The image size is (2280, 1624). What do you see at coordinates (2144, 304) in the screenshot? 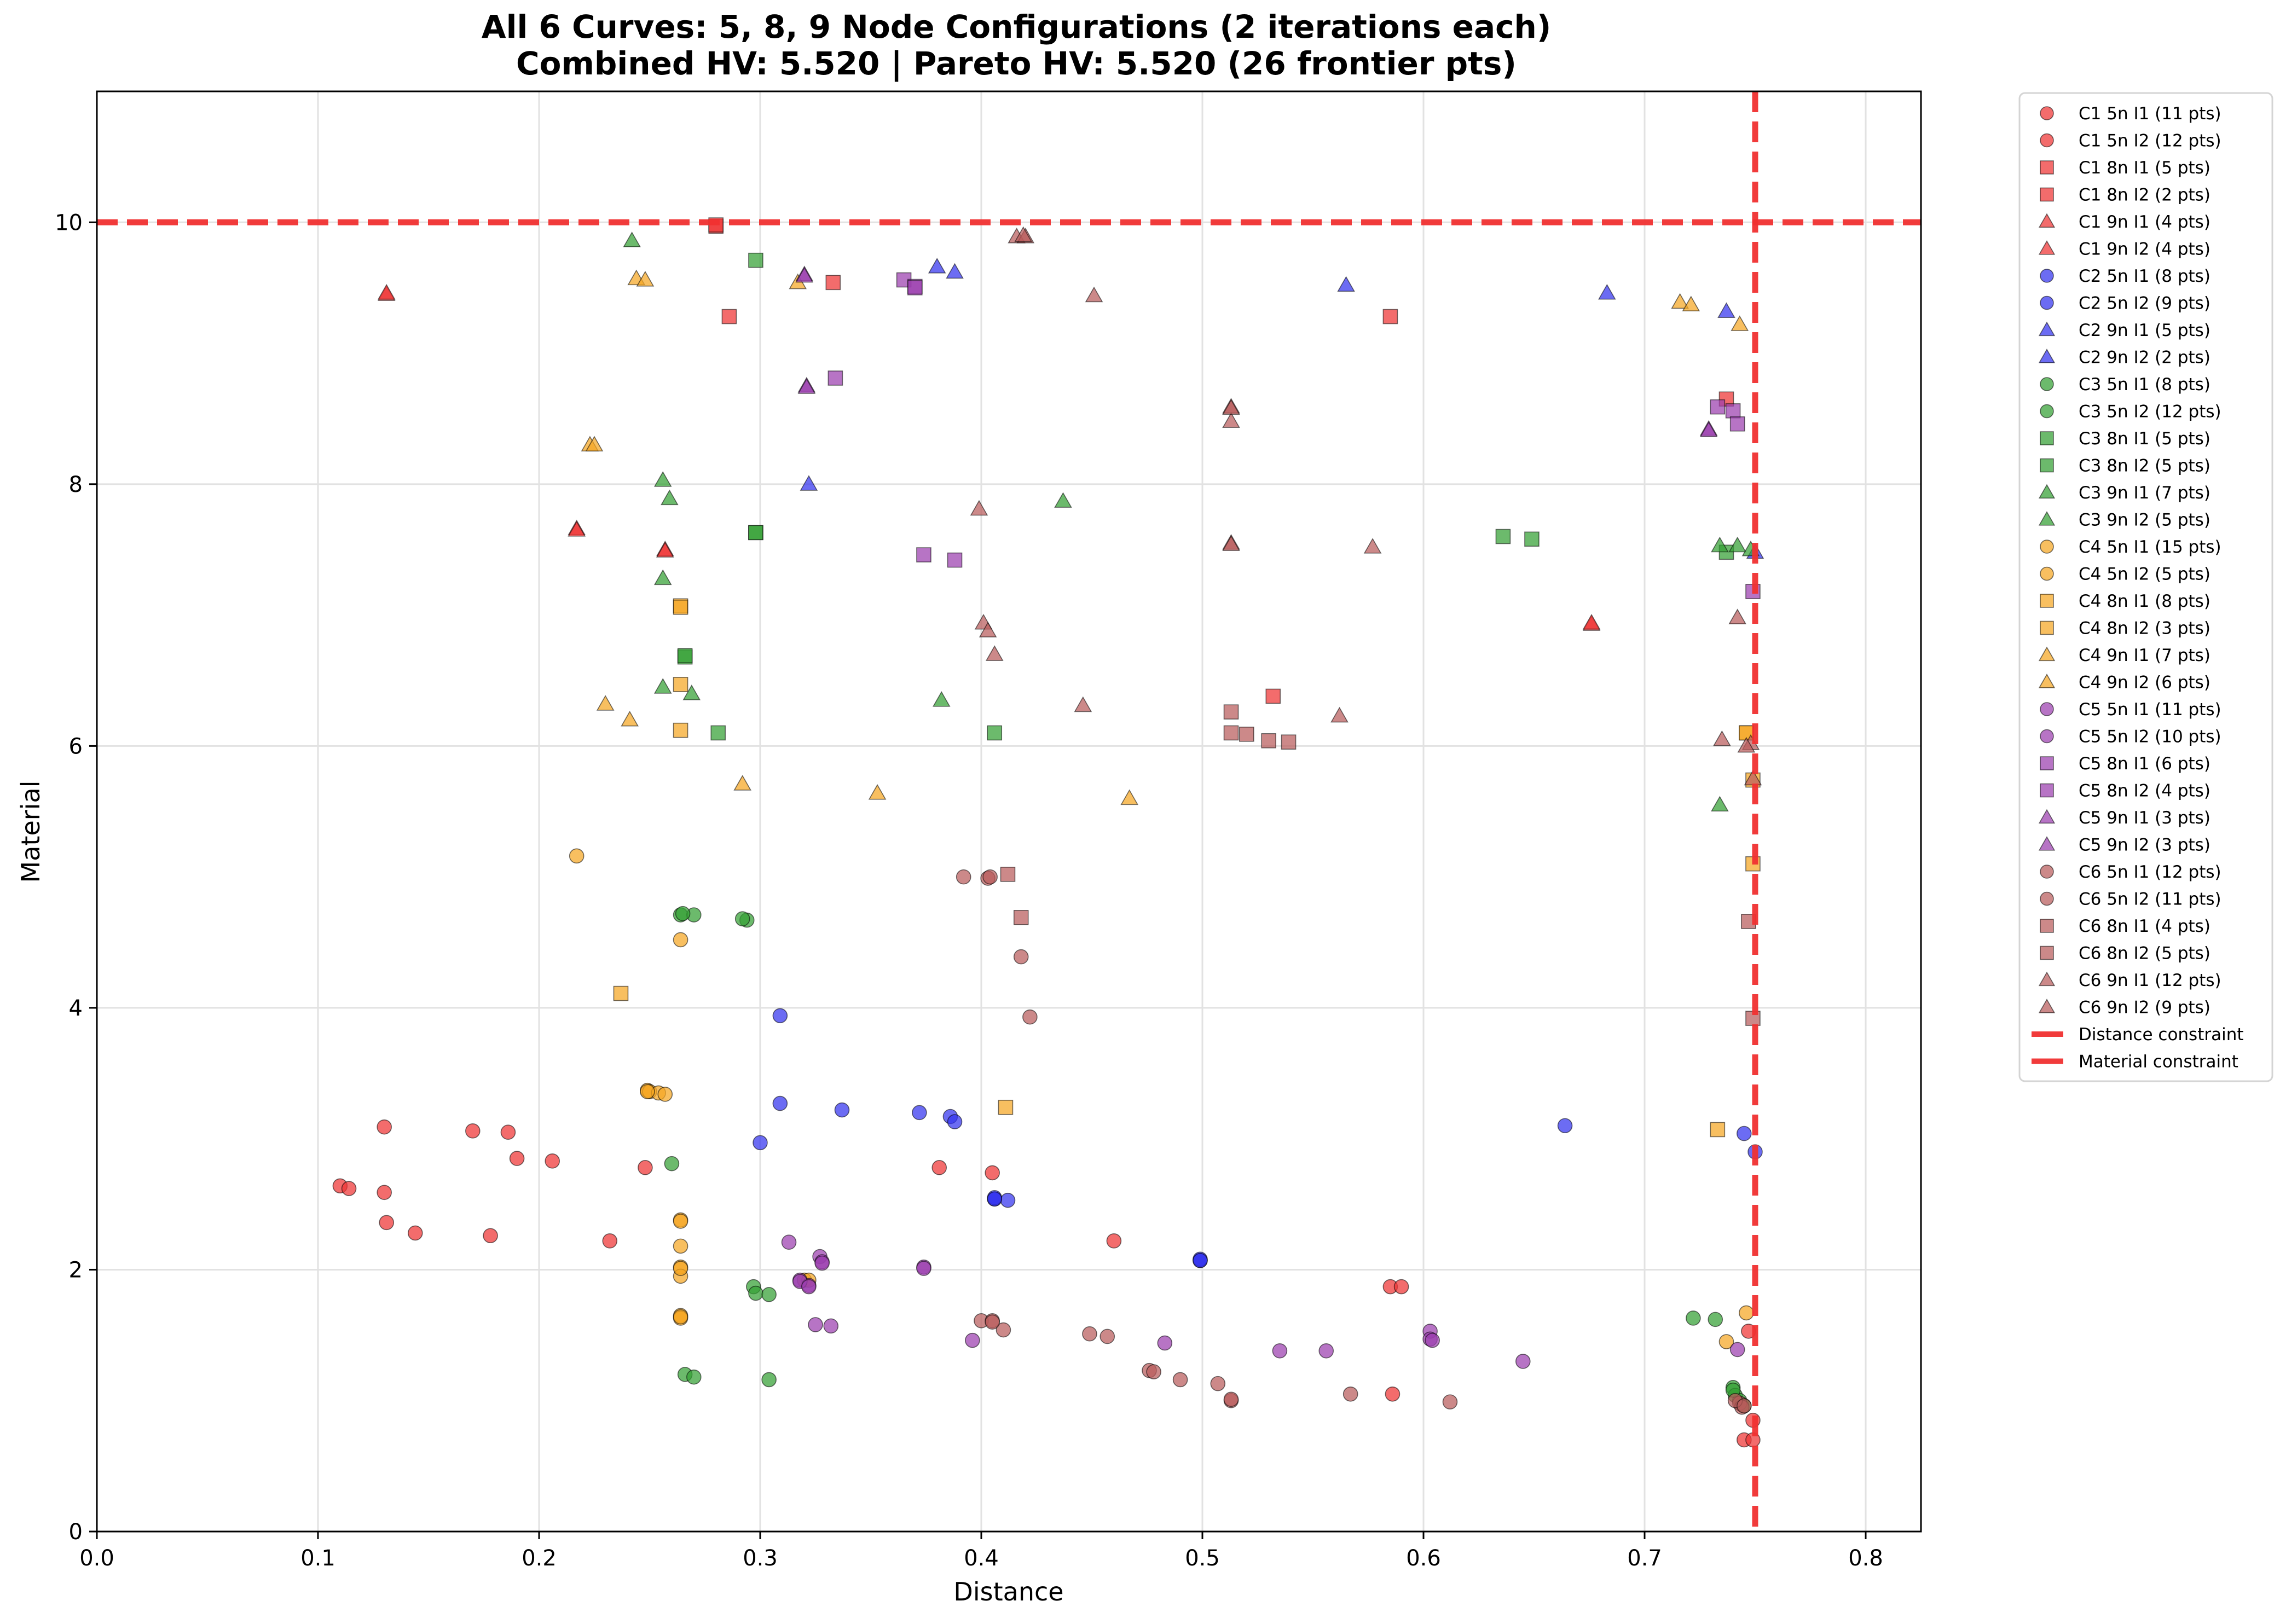
I see `legend-label: C2 5n I2 (9 pts)` at bounding box center [2144, 304].